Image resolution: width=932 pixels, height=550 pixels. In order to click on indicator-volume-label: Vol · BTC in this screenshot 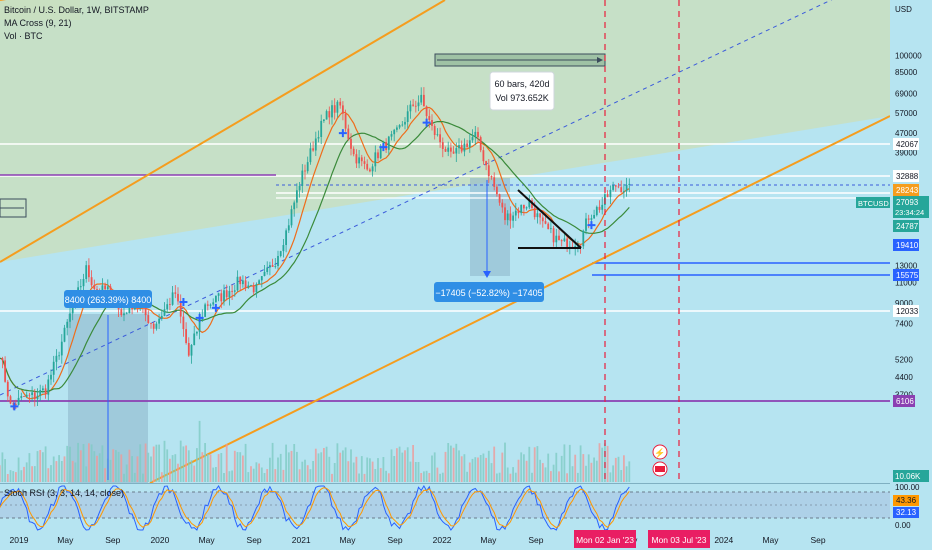, I will do `click(23, 36)`.